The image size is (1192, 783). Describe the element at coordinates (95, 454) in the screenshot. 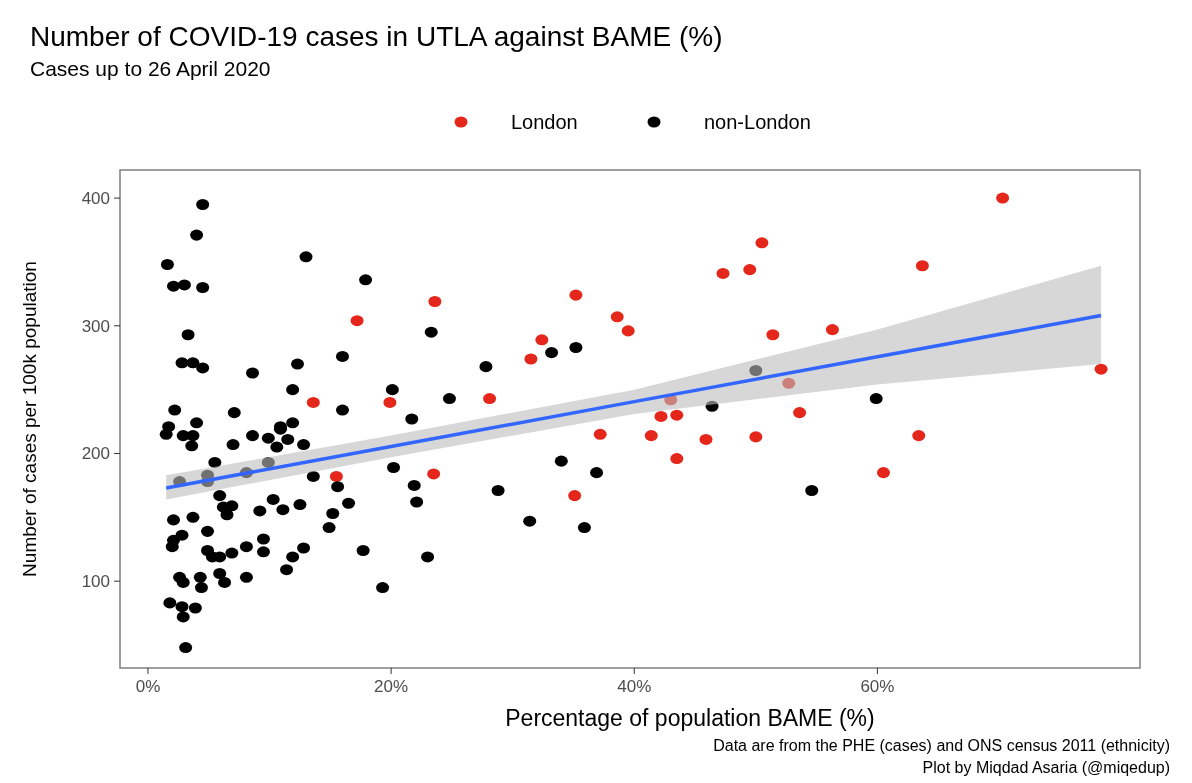

I see `y-tick-label: 200` at that location.